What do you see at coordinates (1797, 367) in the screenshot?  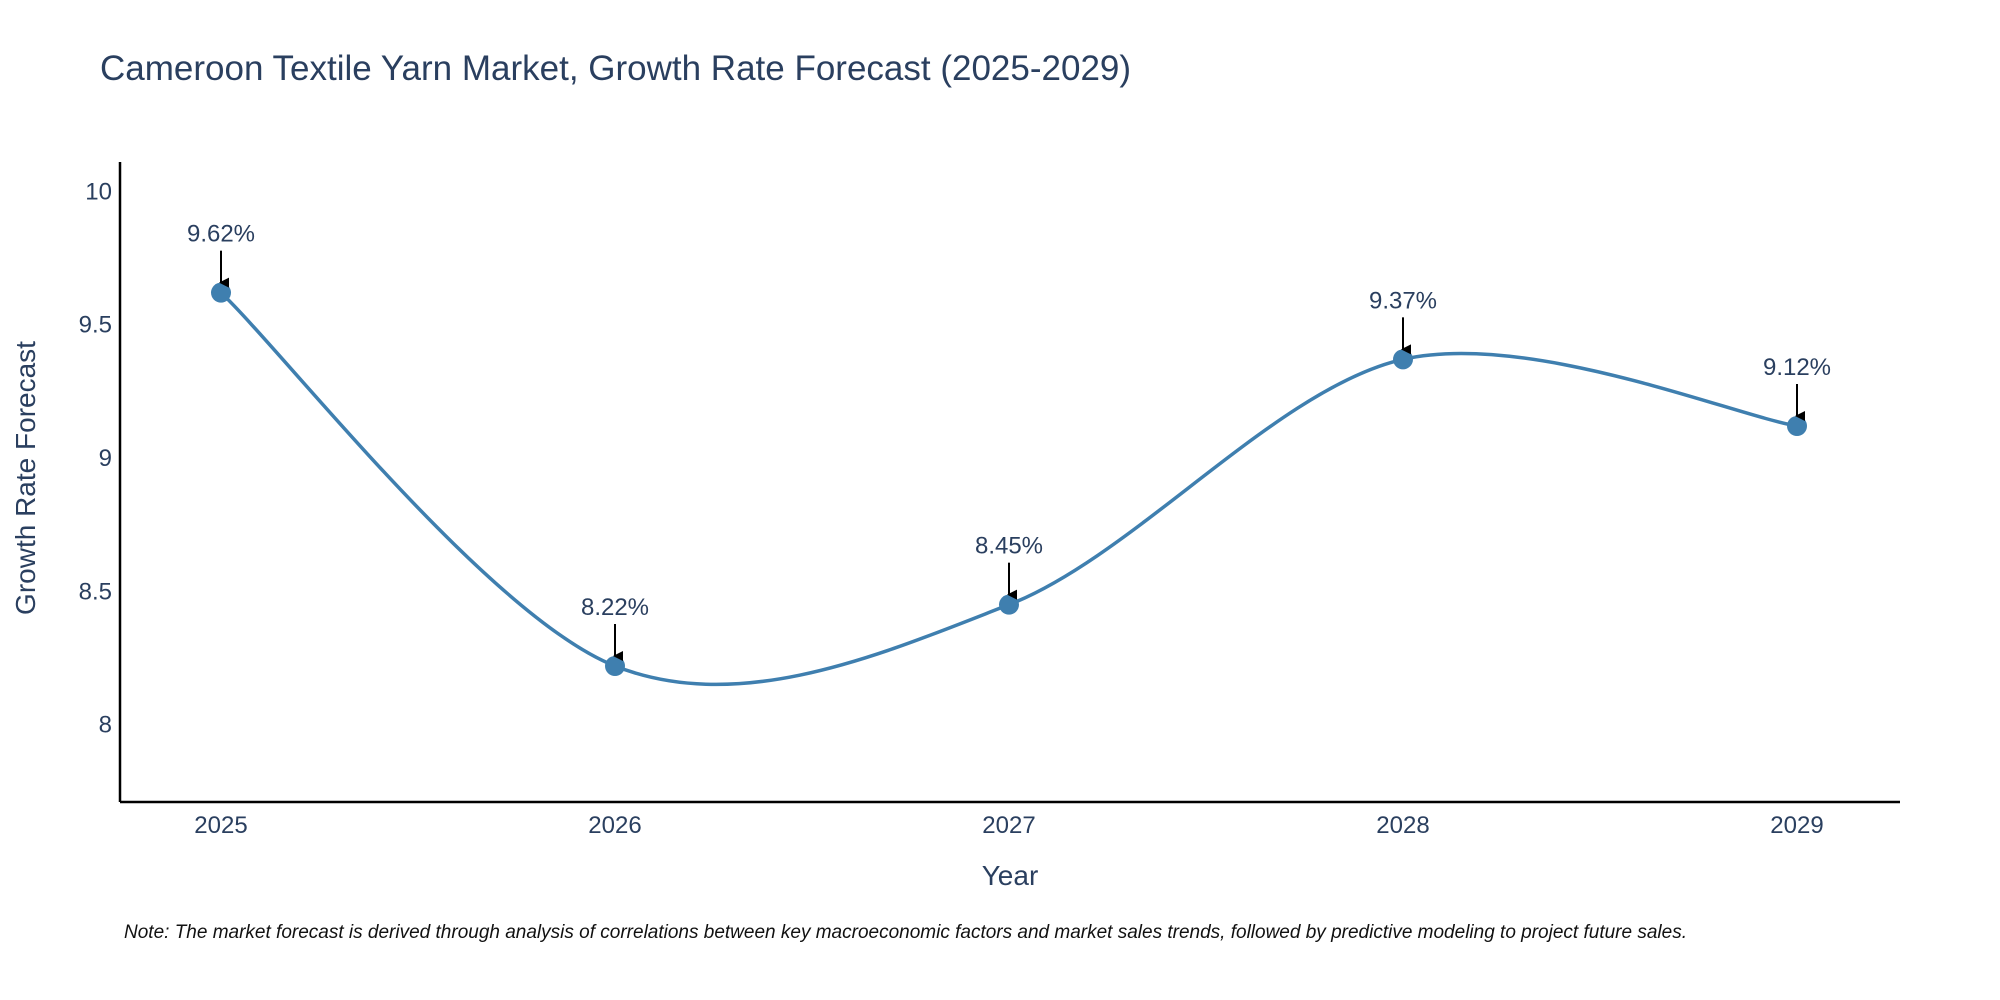 I see `data-label: 9.12%` at bounding box center [1797, 367].